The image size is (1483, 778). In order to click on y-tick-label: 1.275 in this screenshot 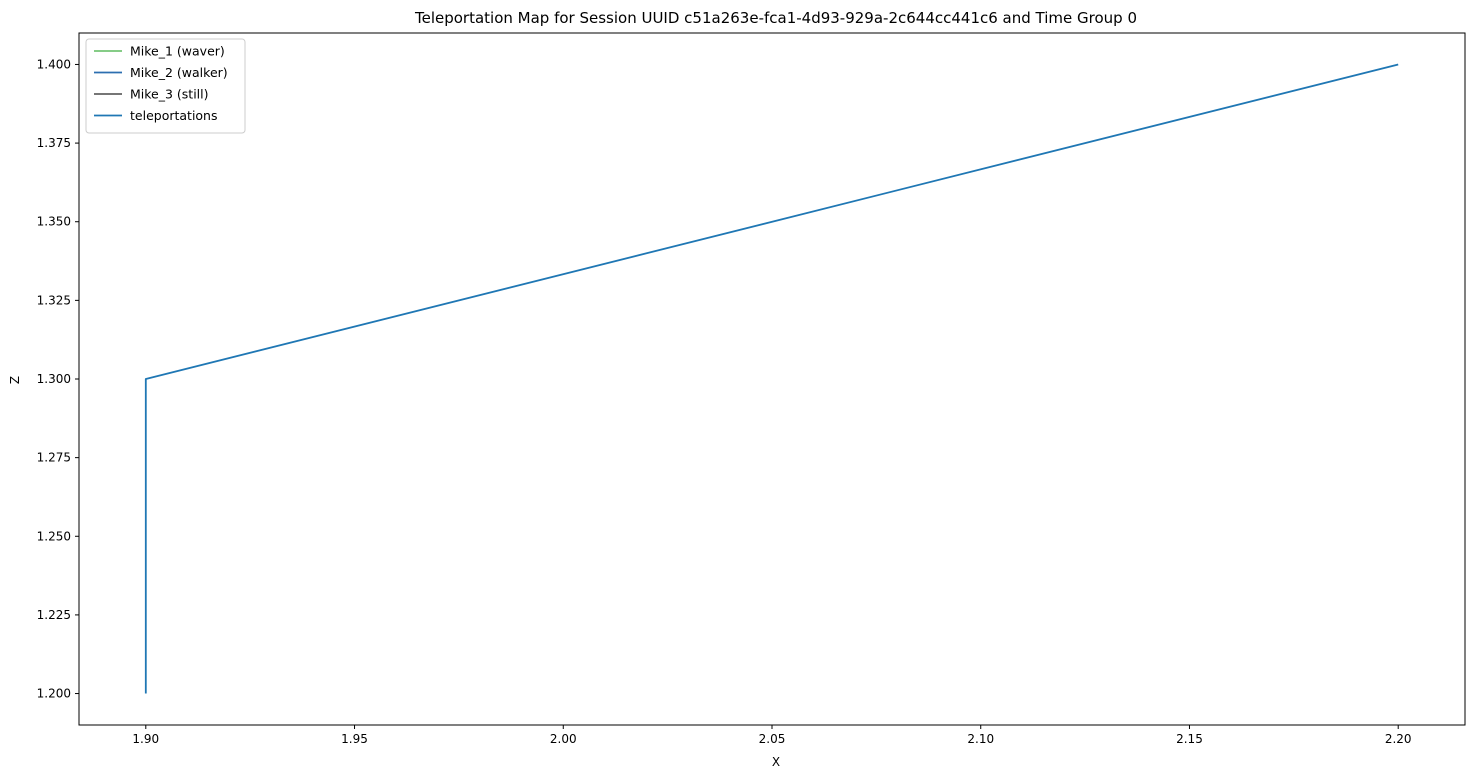, I will do `click(54, 458)`.